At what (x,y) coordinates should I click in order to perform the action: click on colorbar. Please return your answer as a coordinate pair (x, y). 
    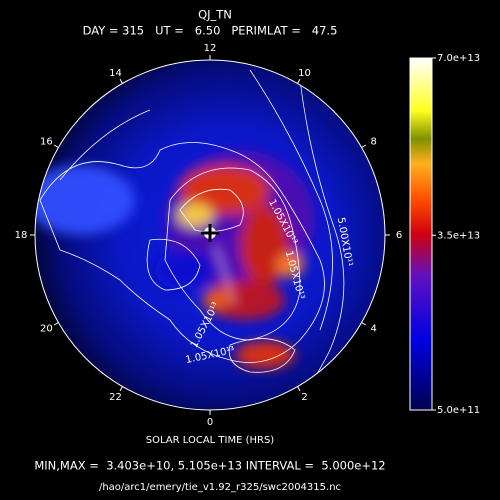
    Looking at the image, I should click on (421, 234).